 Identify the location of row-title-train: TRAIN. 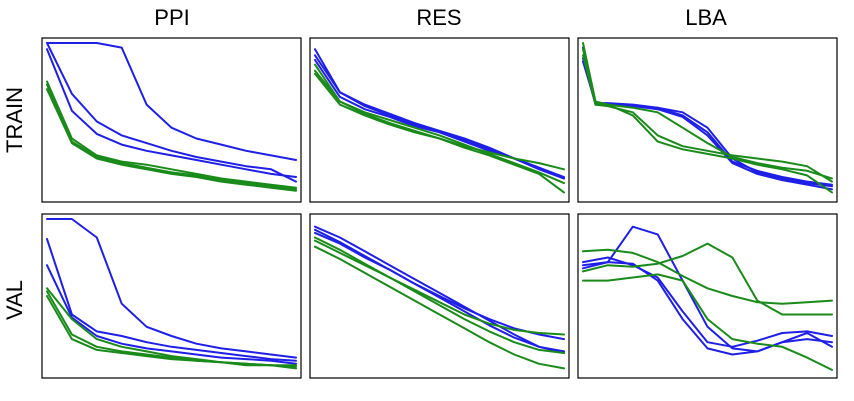
(14, 120).